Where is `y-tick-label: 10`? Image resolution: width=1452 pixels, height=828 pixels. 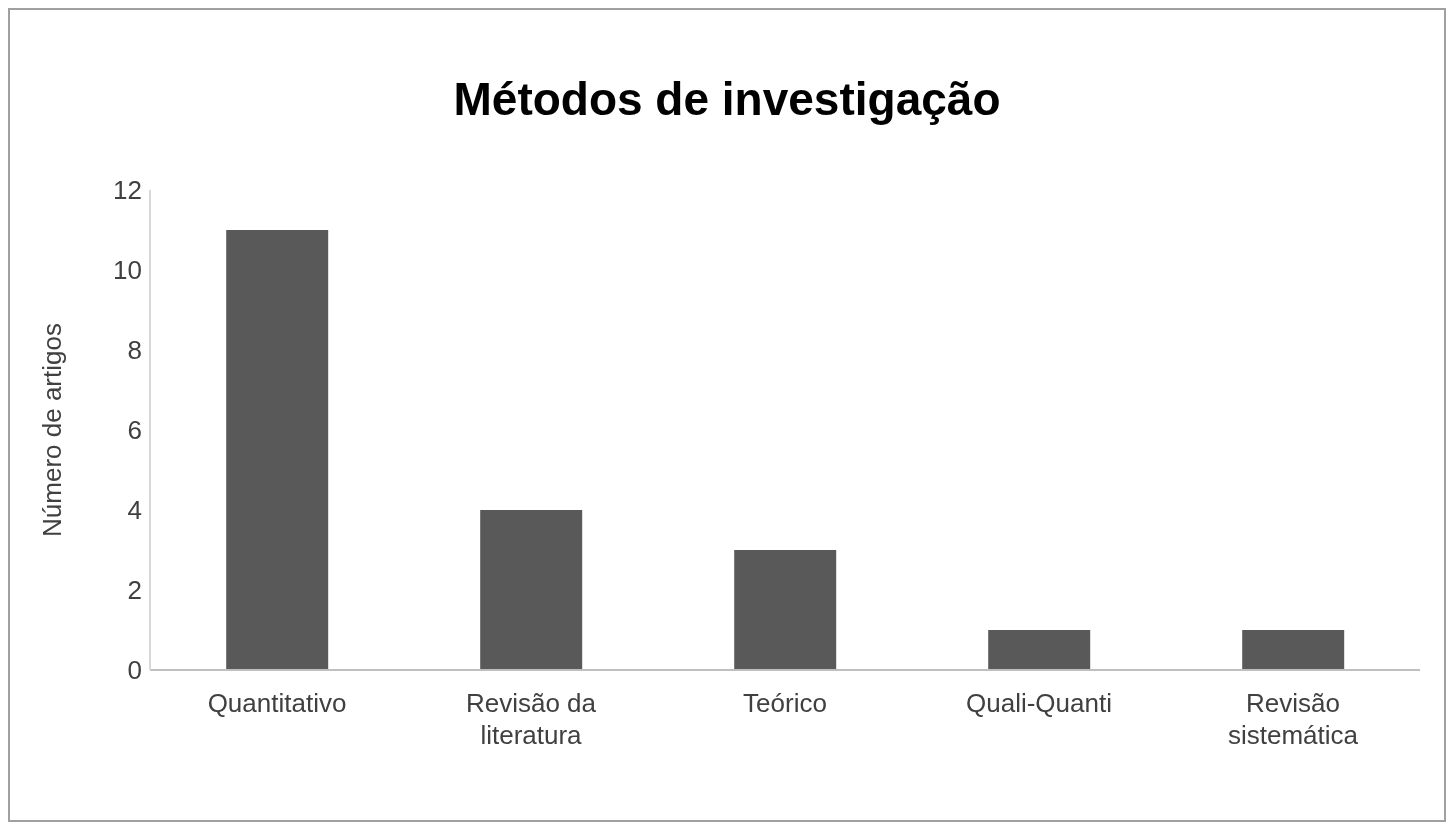
y-tick-label: 10 is located at coordinates (127, 270).